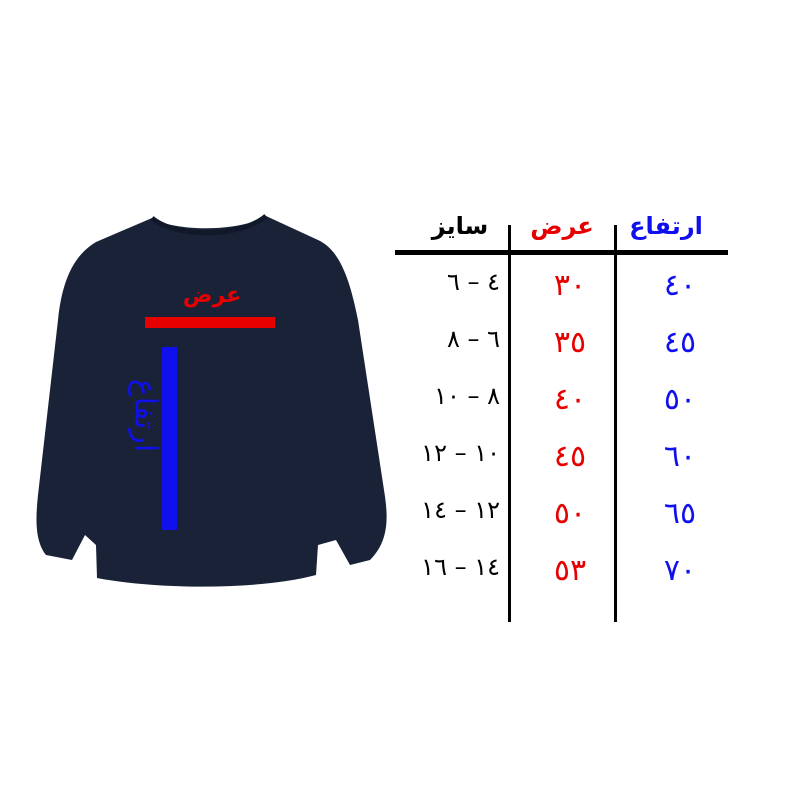  I want to click on height-marker-bar, so click(169, 438).